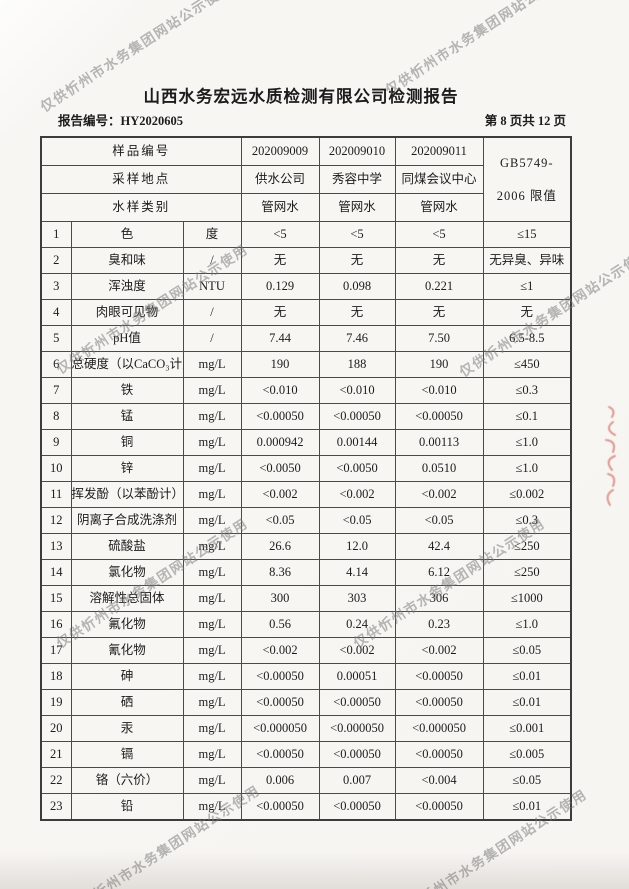 Image resolution: width=629 pixels, height=889 pixels. What do you see at coordinates (152, 121) in the screenshot?
I see `report-number-value: HY2020605` at bounding box center [152, 121].